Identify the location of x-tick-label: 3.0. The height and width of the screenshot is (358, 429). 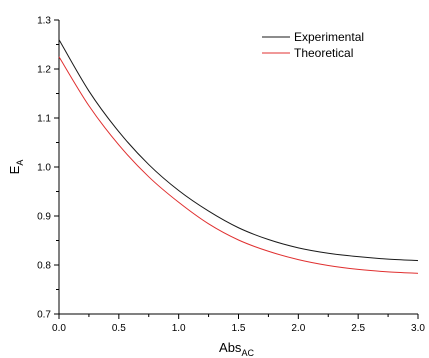
(418, 328).